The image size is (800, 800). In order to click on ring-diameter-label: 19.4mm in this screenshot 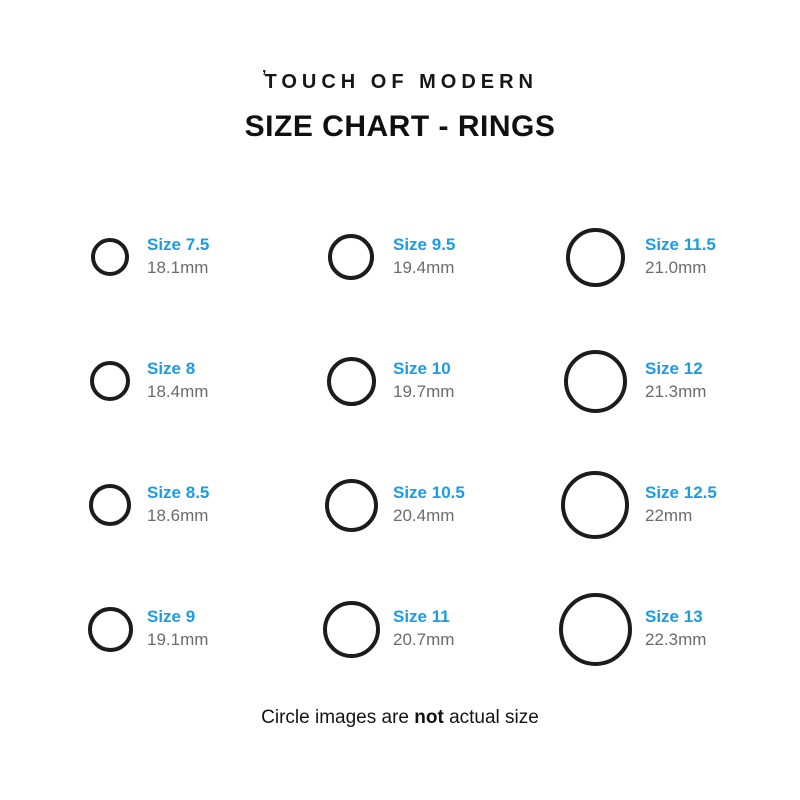, I will do `click(424, 267)`.